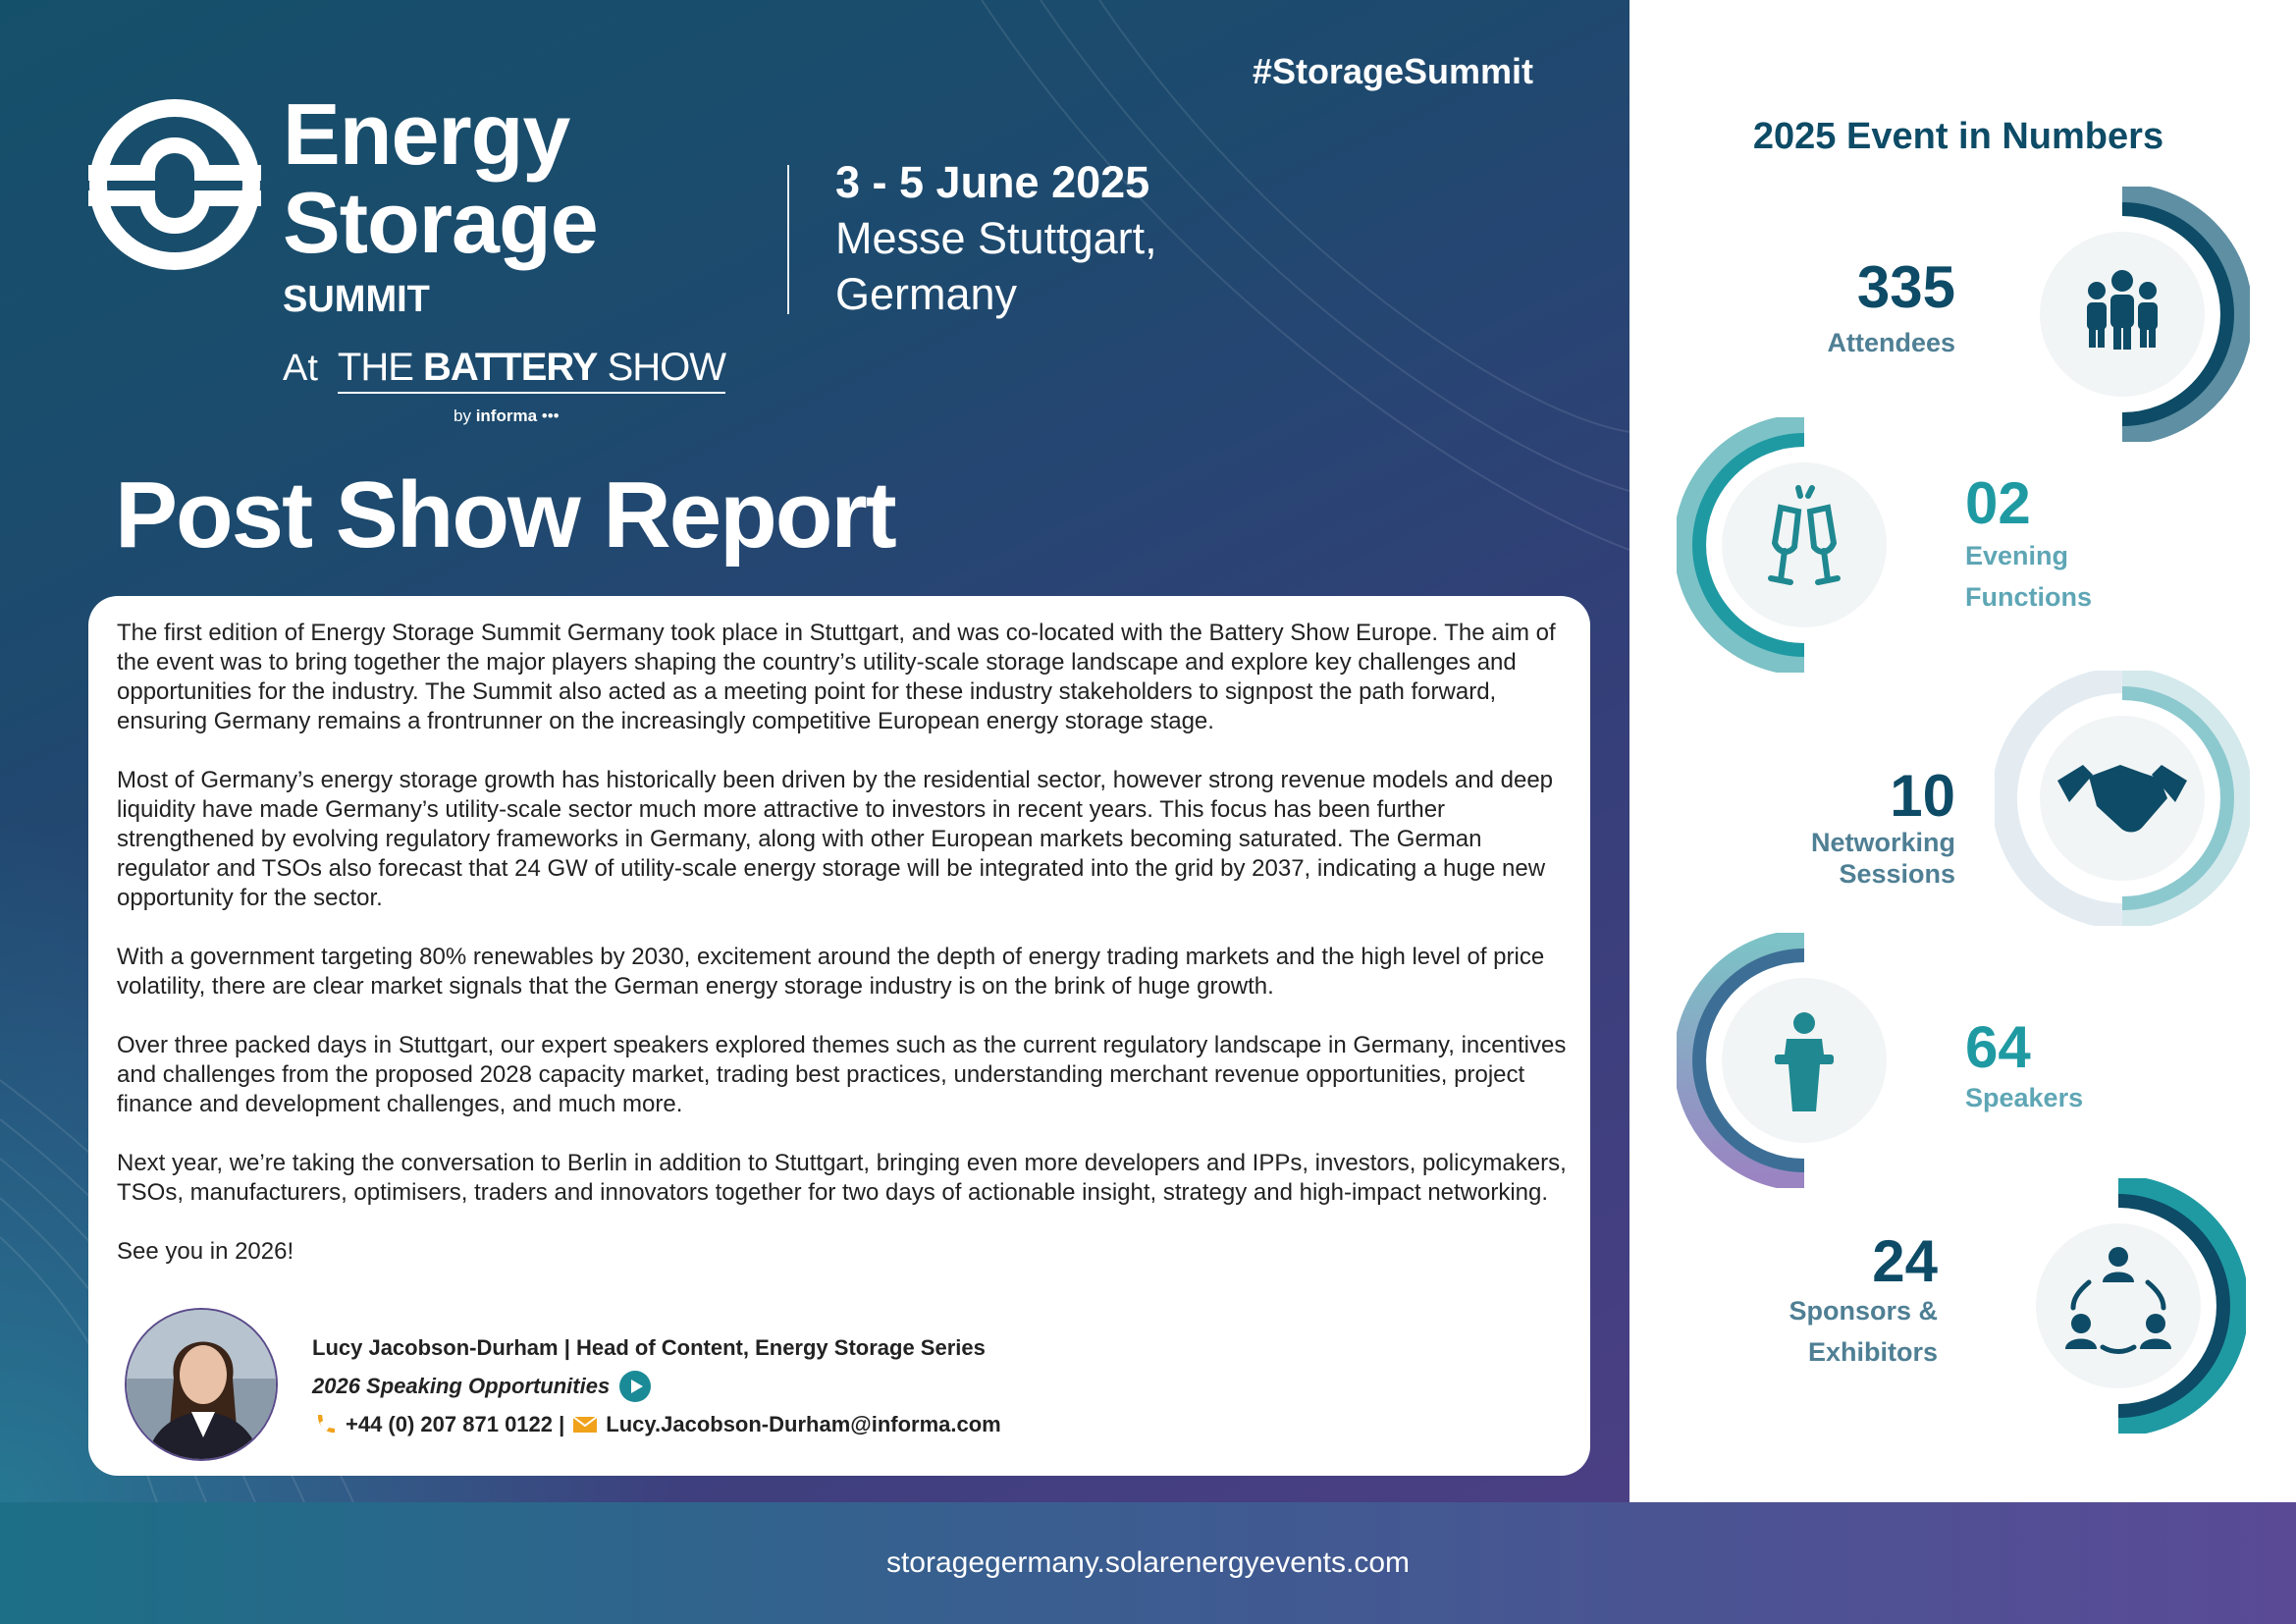 This screenshot has width=2296, height=1624. What do you see at coordinates (205, 1251) in the screenshot?
I see `paragraph: See you in 2026!` at bounding box center [205, 1251].